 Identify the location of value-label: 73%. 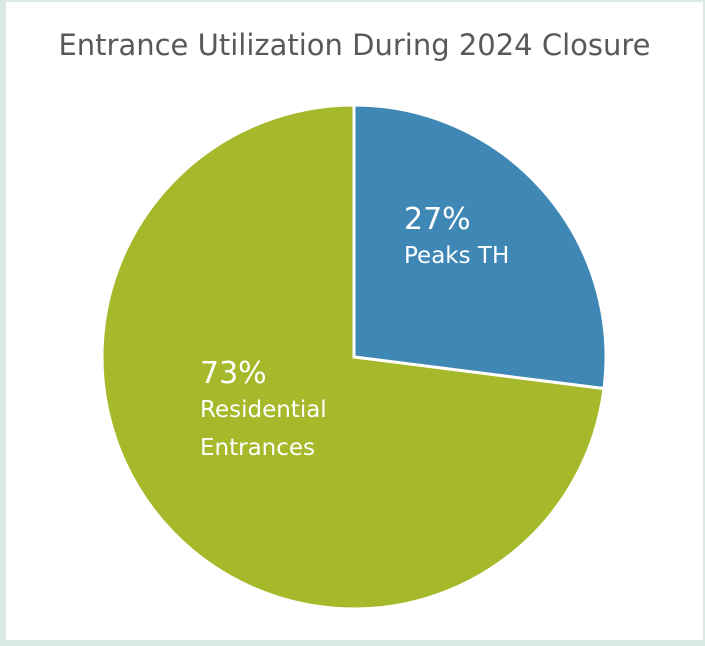
(233, 373).